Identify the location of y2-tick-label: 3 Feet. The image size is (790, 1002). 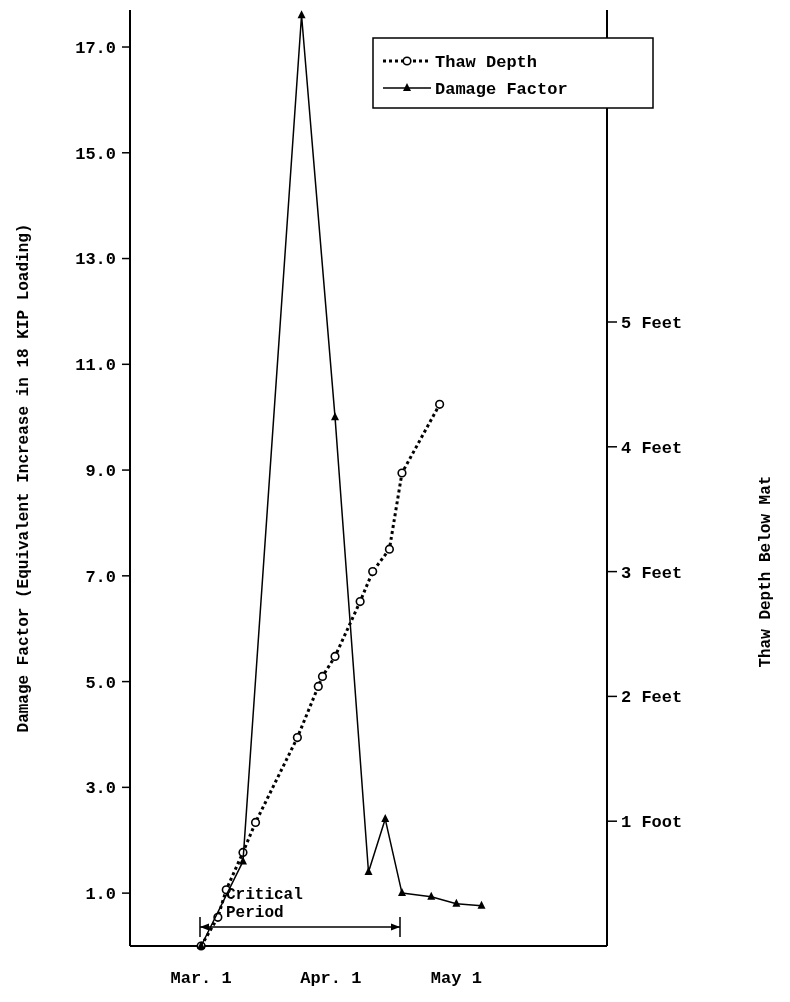
(652, 573).